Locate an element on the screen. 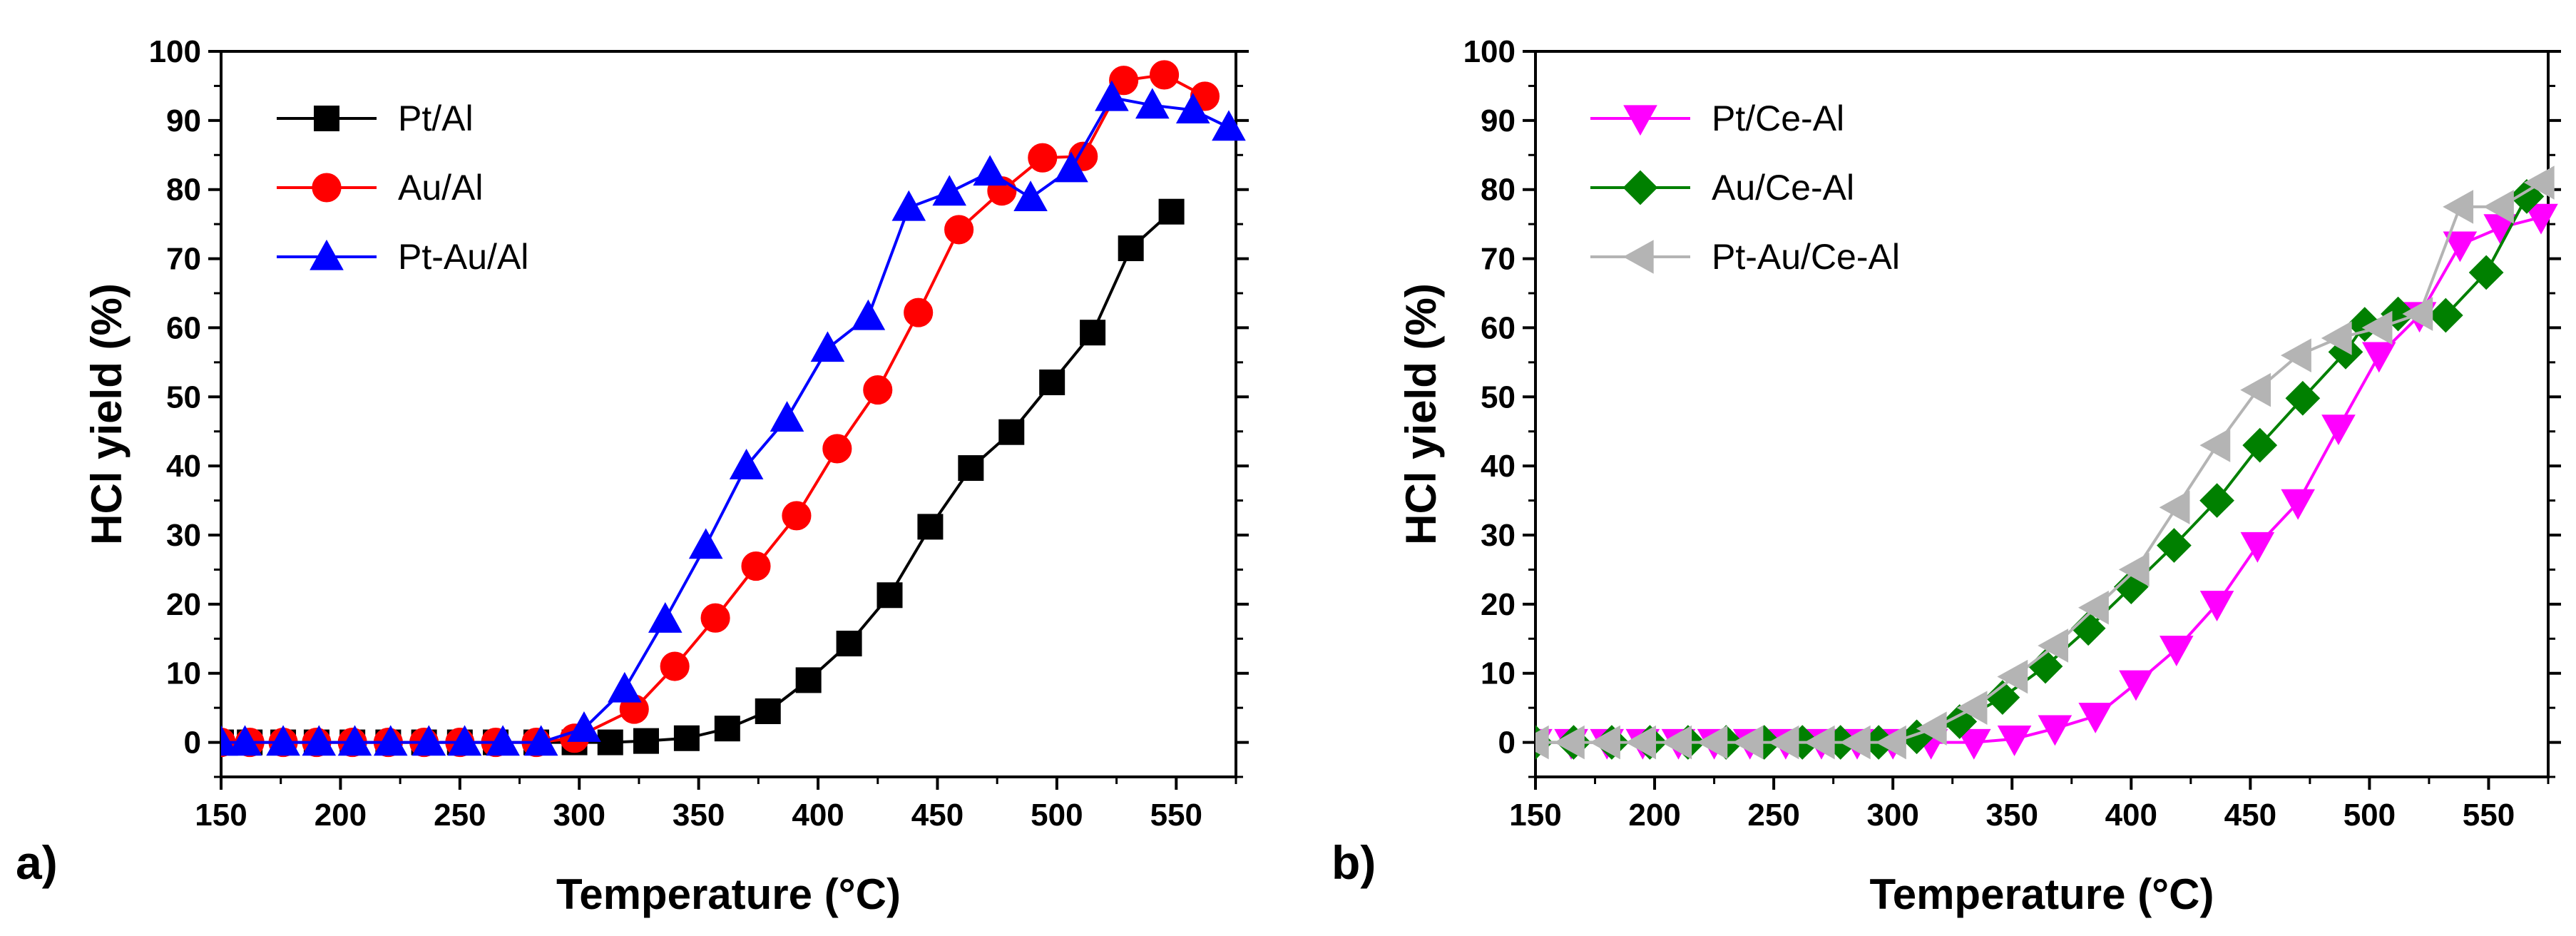 The height and width of the screenshot is (936, 2576). legend-label: Pt-Au/Ce-Al is located at coordinates (1806, 257).